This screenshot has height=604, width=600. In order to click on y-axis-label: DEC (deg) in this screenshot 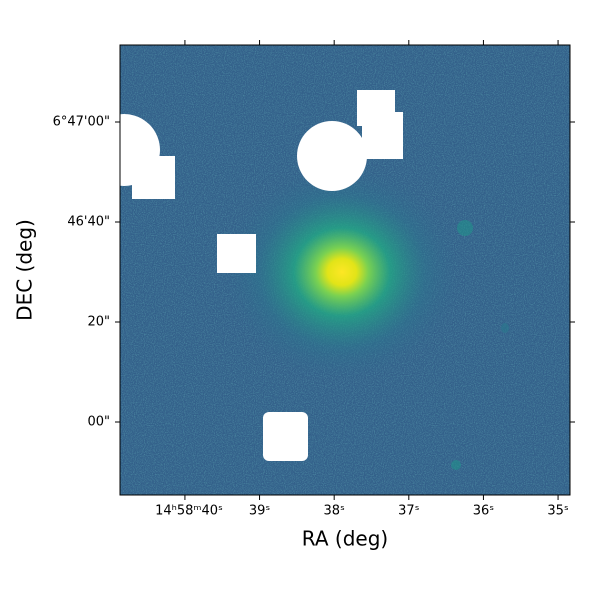, I will do `click(25, 270)`.